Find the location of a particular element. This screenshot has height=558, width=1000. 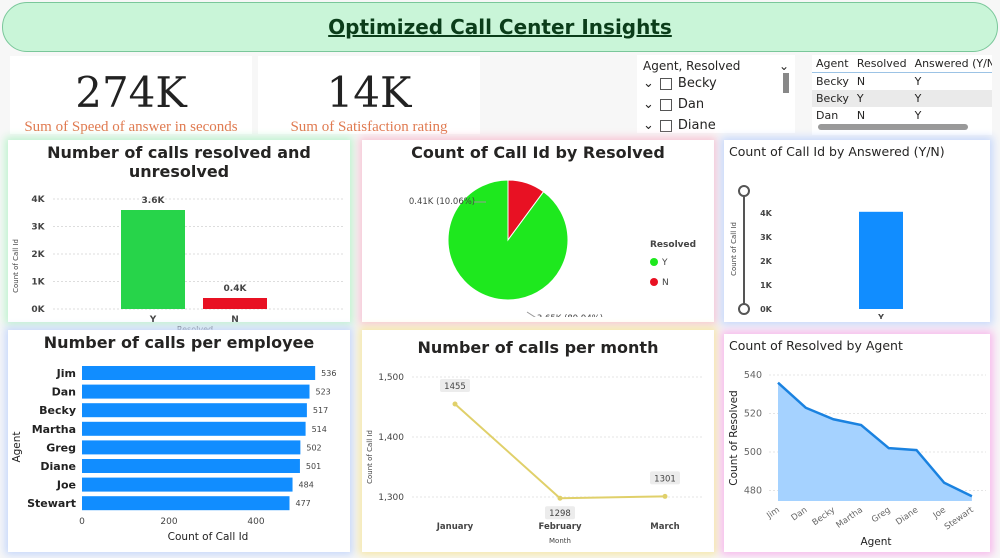

data-label: 1301 is located at coordinates (665, 479).